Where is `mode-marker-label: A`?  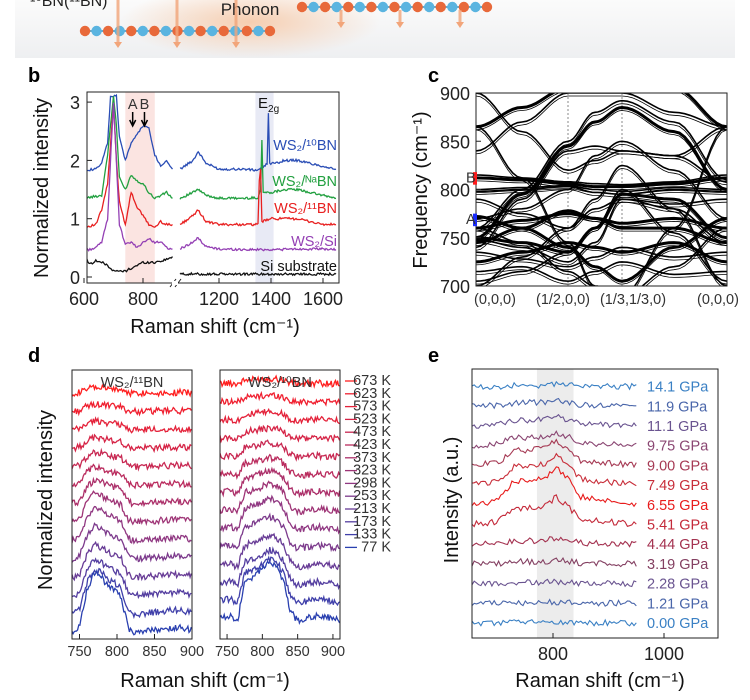
mode-marker-label: A is located at coordinates (471, 220).